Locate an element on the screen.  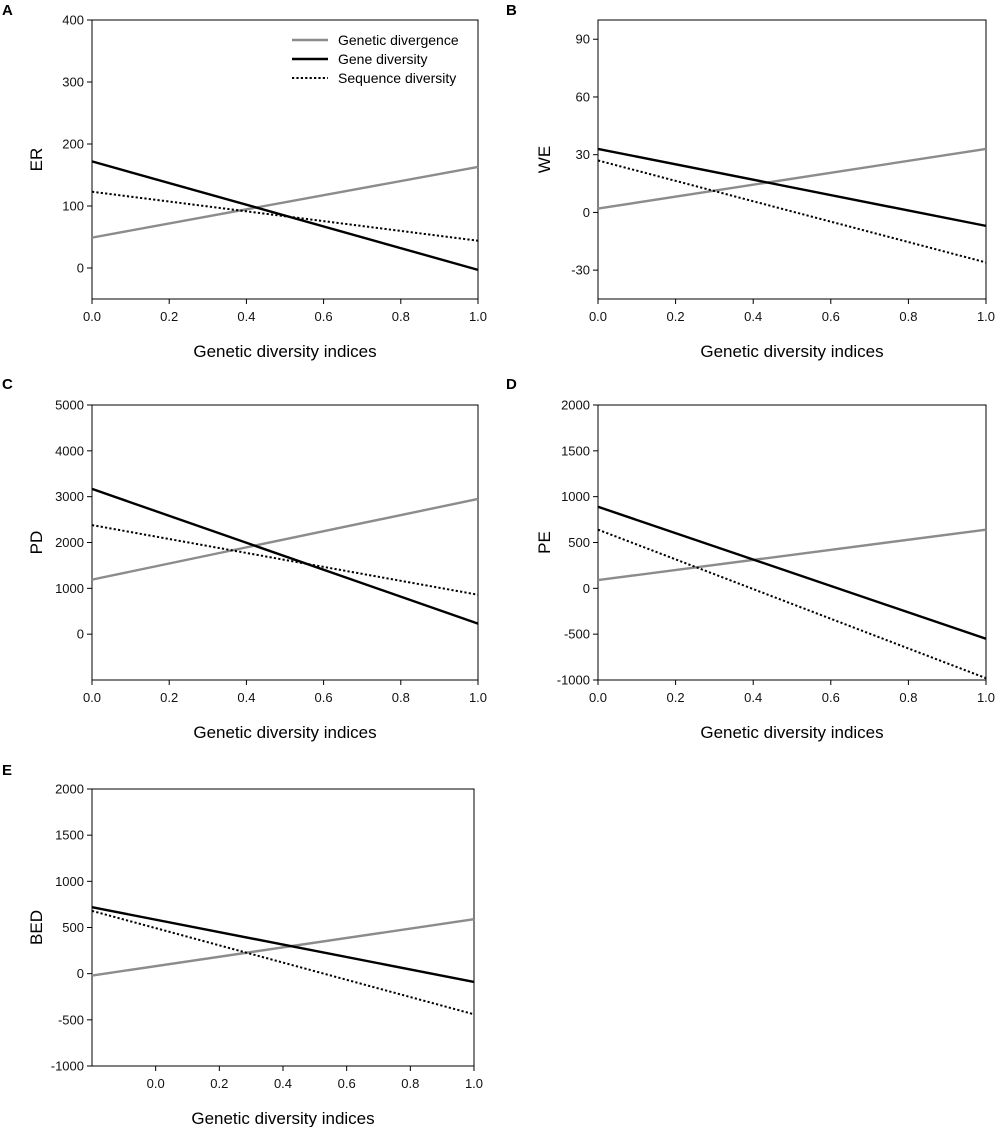
panel-letter-e: E is located at coordinates (7, 770).